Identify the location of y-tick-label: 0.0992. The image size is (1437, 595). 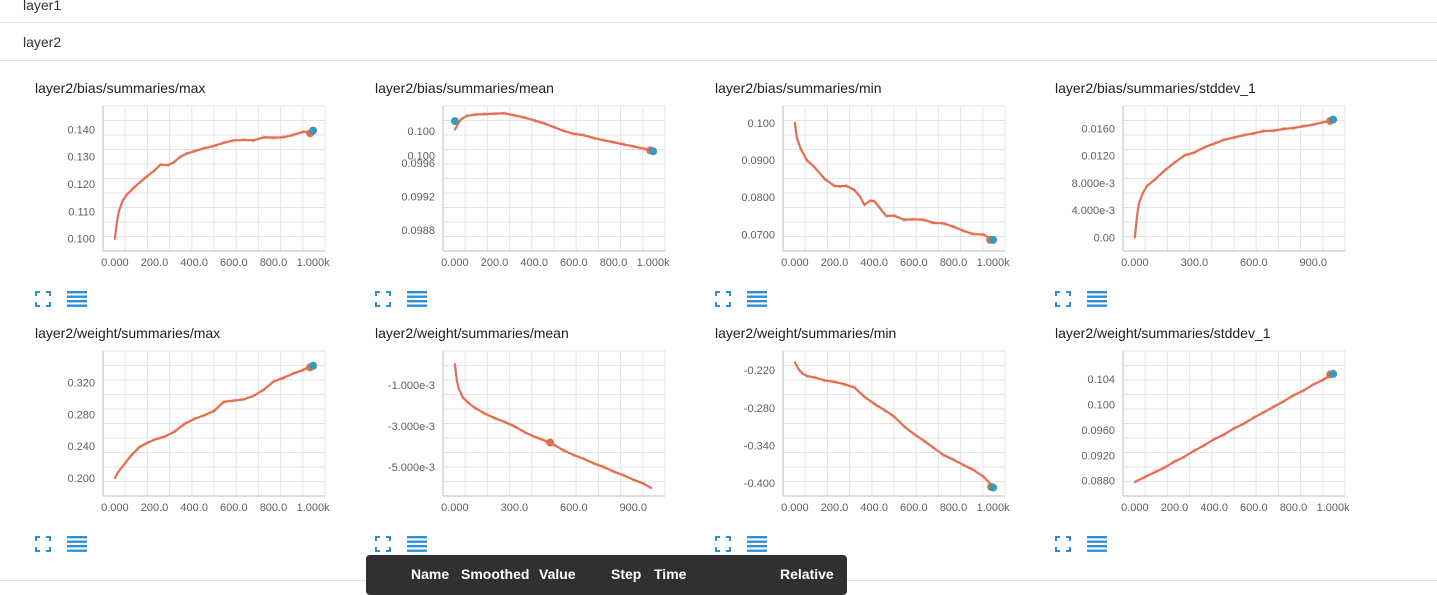
(418, 198).